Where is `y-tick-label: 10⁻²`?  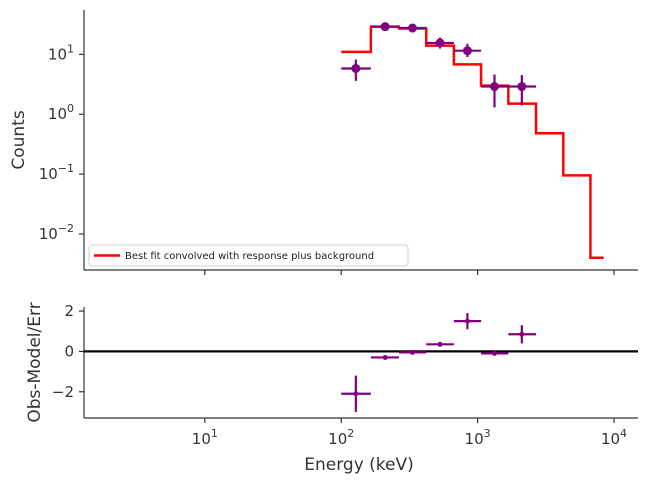 y-tick-label: 10⁻² is located at coordinates (56, 232).